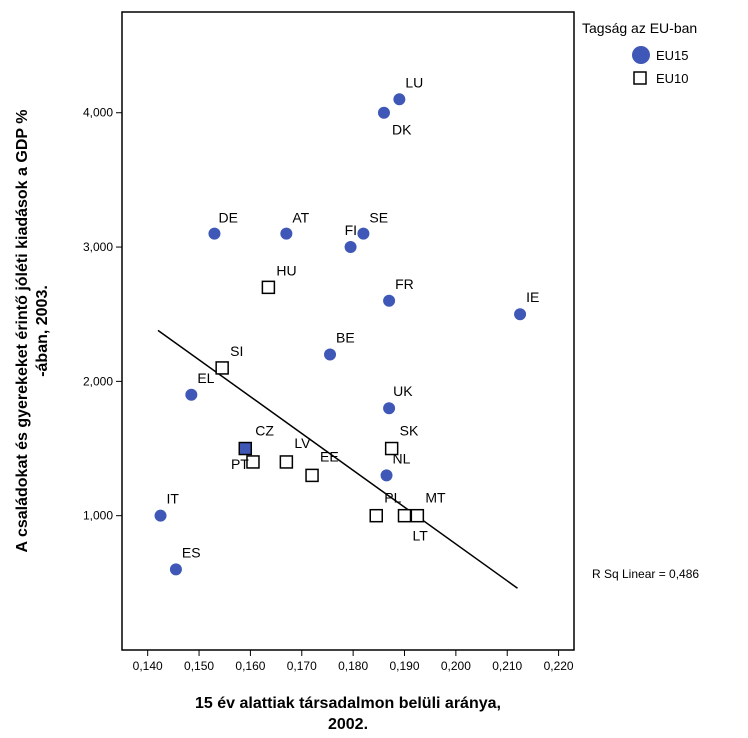 The width and height of the screenshot is (748, 738). What do you see at coordinates (520, 314) in the screenshot?
I see `point-ie` at bounding box center [520, 314].